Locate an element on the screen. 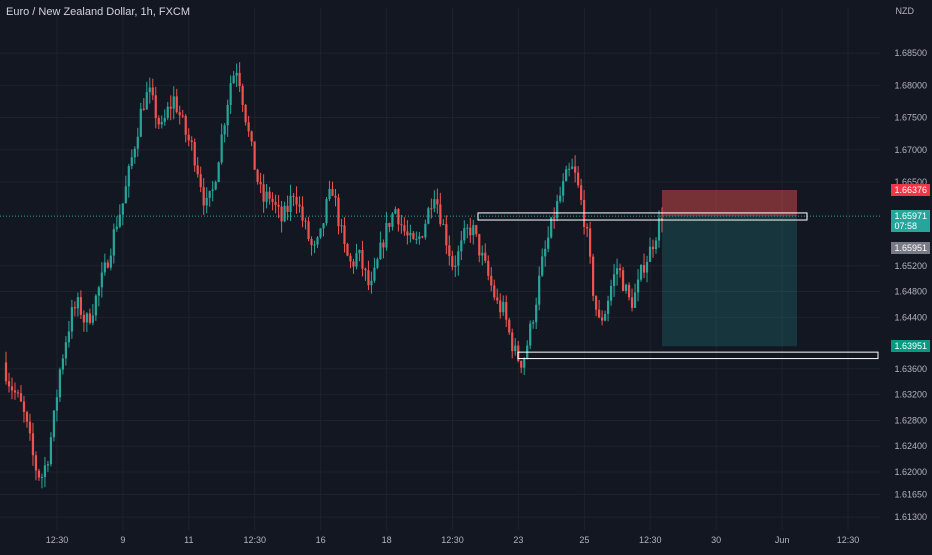 The image size is (932, 555). support-zone-box is located at coordinates (698, 355).